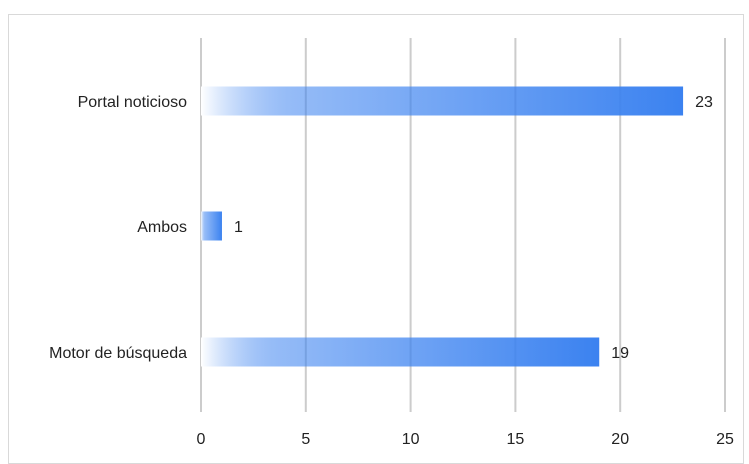 The height and width of the screenshot is (464, 749). I want to click on x-tick-label-2: 10, so click(411, 439).